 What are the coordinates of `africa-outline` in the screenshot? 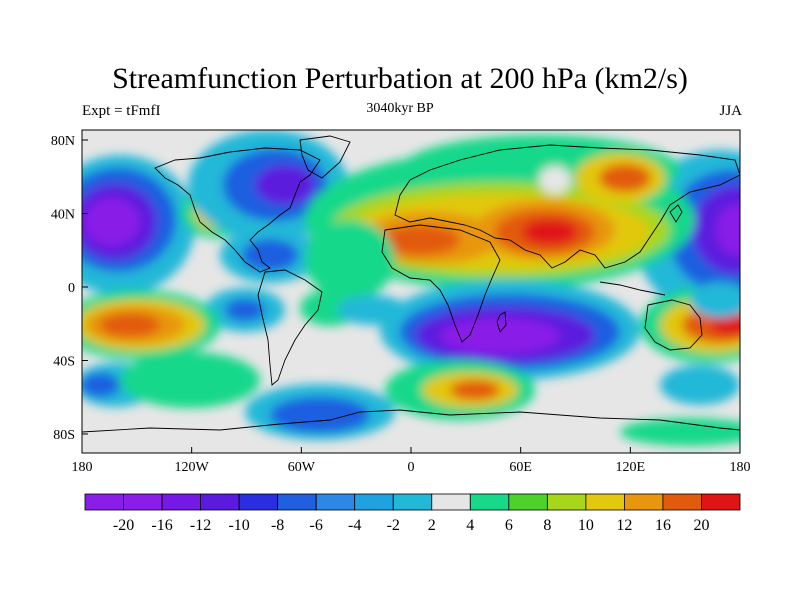 It's located at (441, 283).